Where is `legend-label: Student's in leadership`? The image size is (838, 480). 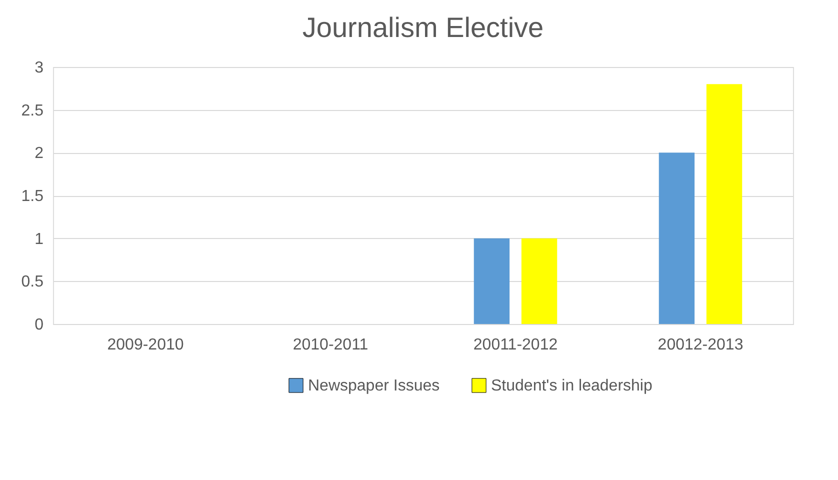 legend-label: Student's in leadership is located at coordinates (571, 385).